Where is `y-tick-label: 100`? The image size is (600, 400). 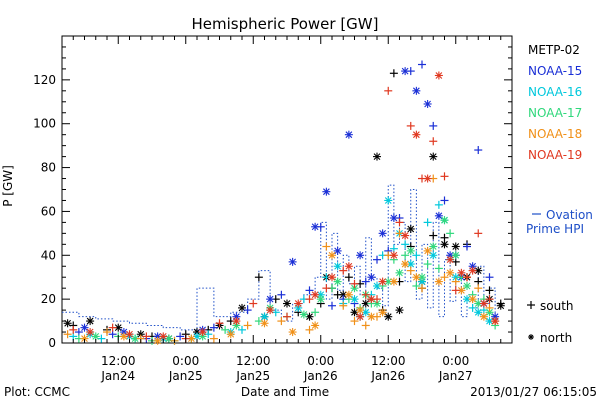 y-tick-label: 100 is located at coordinates (44, 124).